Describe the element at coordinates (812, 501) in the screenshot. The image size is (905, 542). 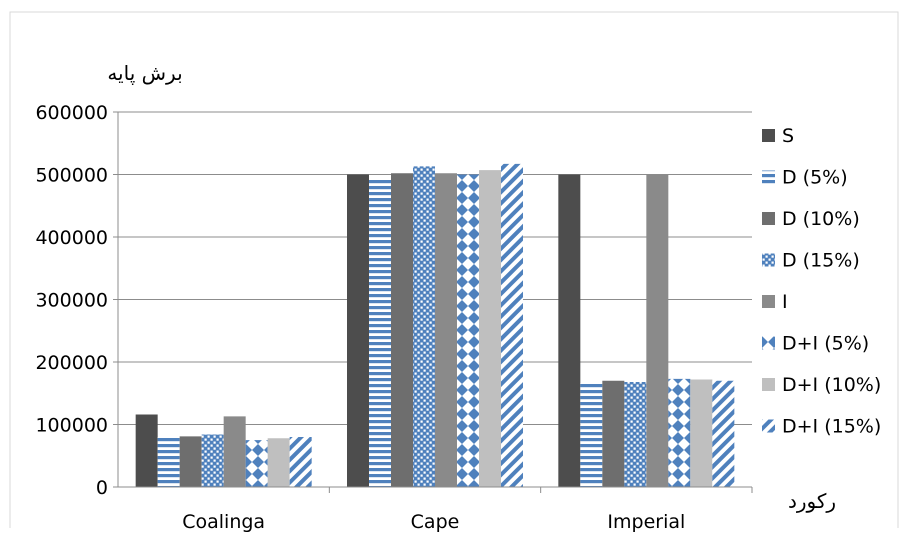
I see `x-axis-label: رکورد` at that location.